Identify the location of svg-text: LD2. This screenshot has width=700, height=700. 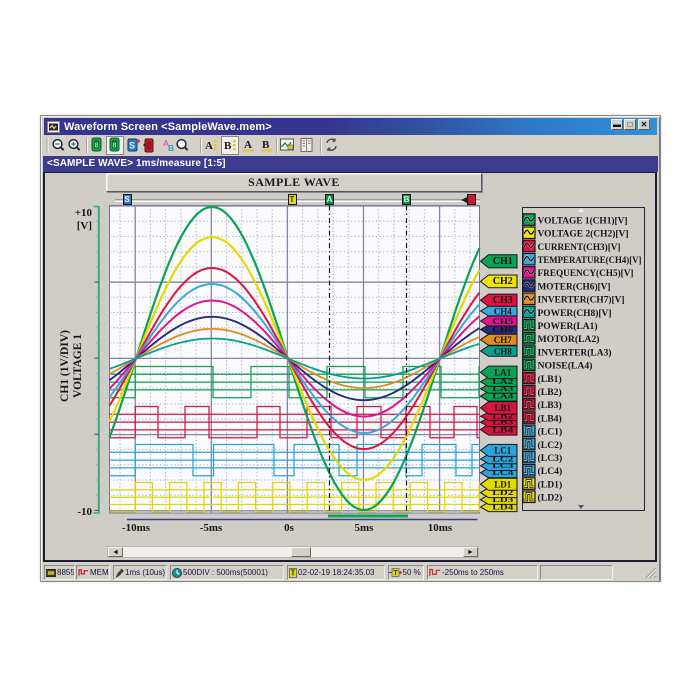
(503, 493).